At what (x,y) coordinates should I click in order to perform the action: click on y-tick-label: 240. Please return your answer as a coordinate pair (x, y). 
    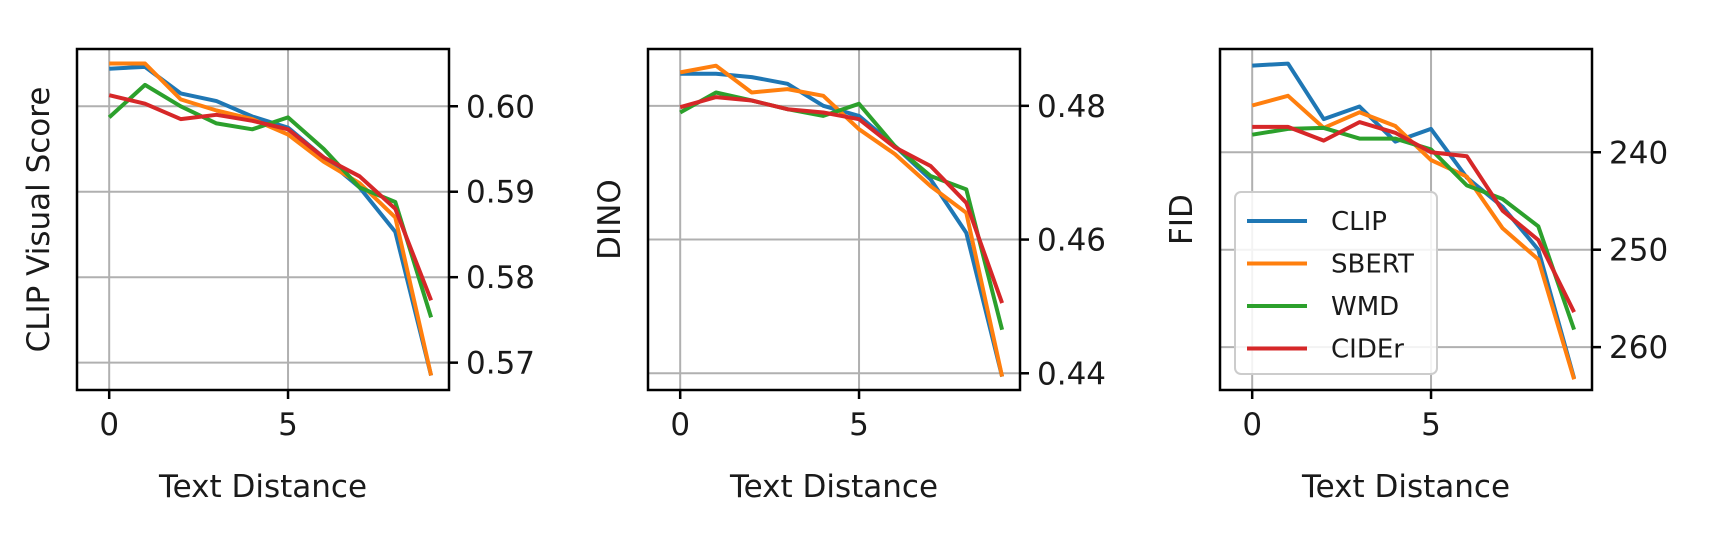
    Looking at the image, I should click on (1638, 153).